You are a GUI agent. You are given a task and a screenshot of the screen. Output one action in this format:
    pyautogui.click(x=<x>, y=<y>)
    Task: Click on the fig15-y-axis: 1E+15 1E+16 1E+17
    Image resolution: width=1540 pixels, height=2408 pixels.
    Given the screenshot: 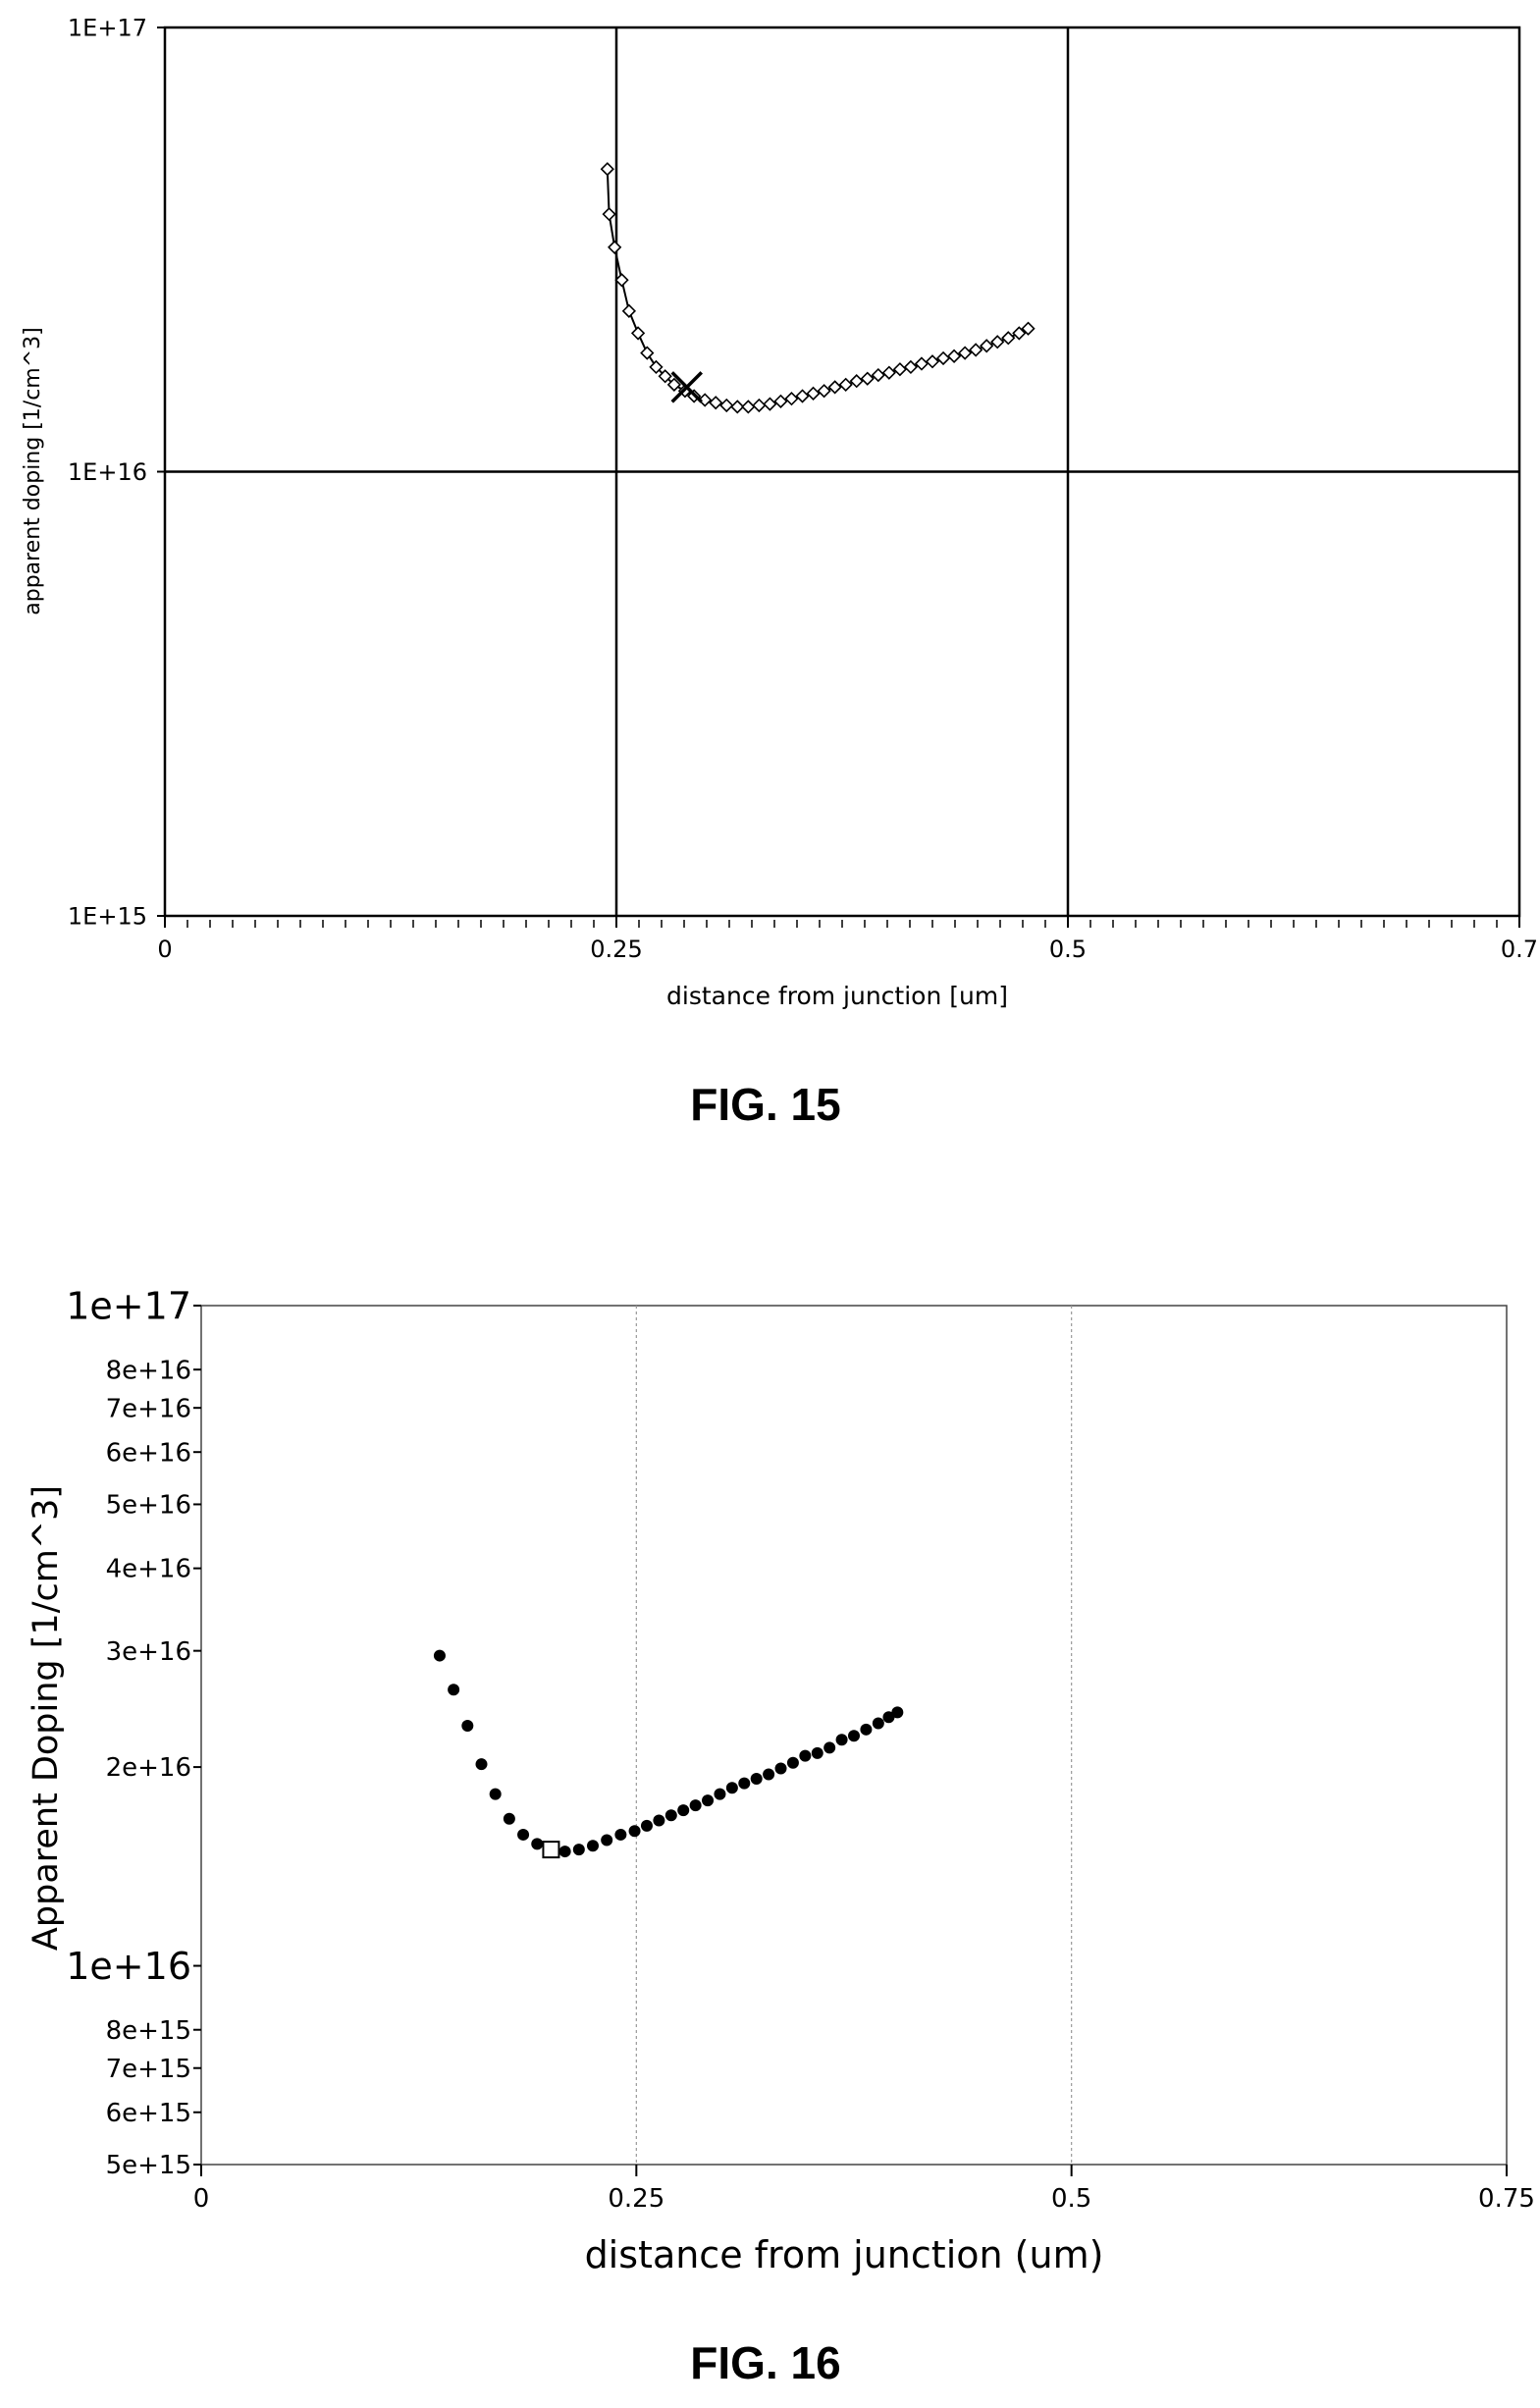 What is the action you would take?
    pyautogui.click(x=116, y=472)
    